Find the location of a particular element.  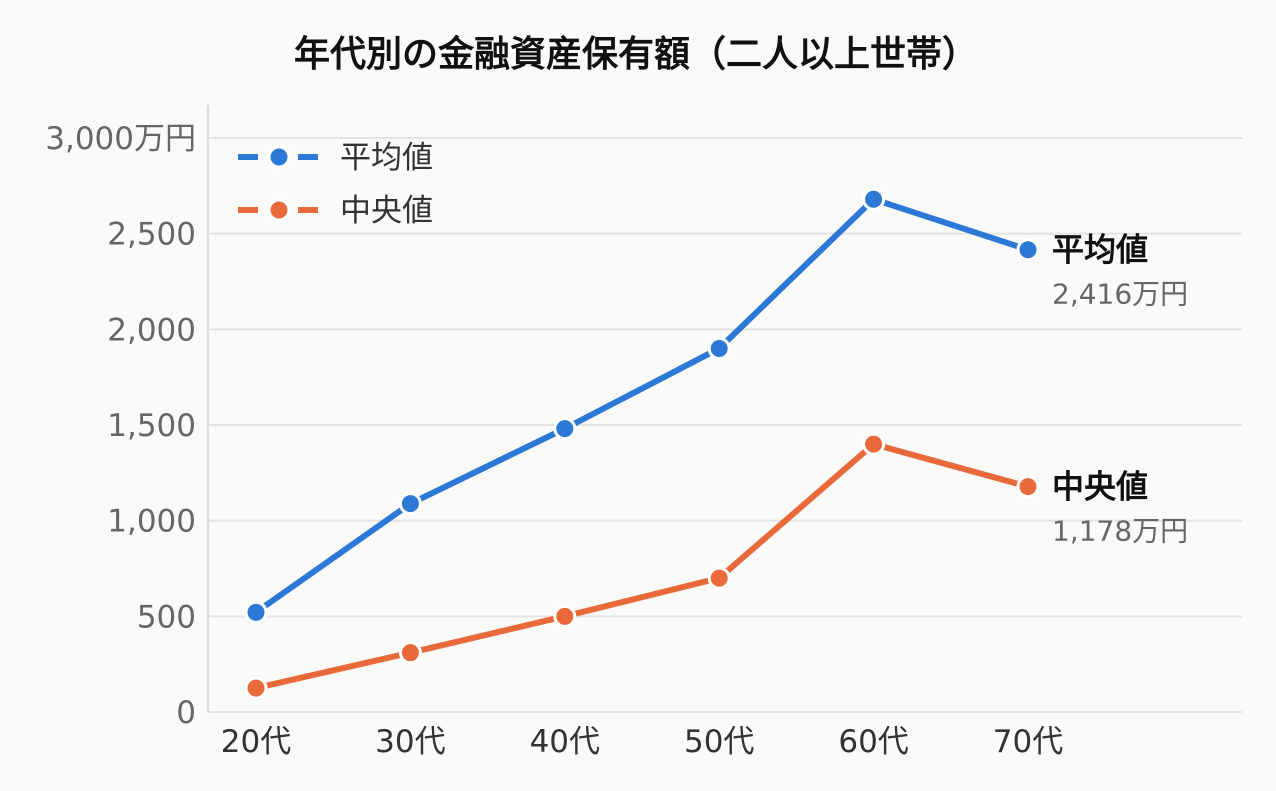

x-tick-label: 20代 is located at coordinates (256, 742).